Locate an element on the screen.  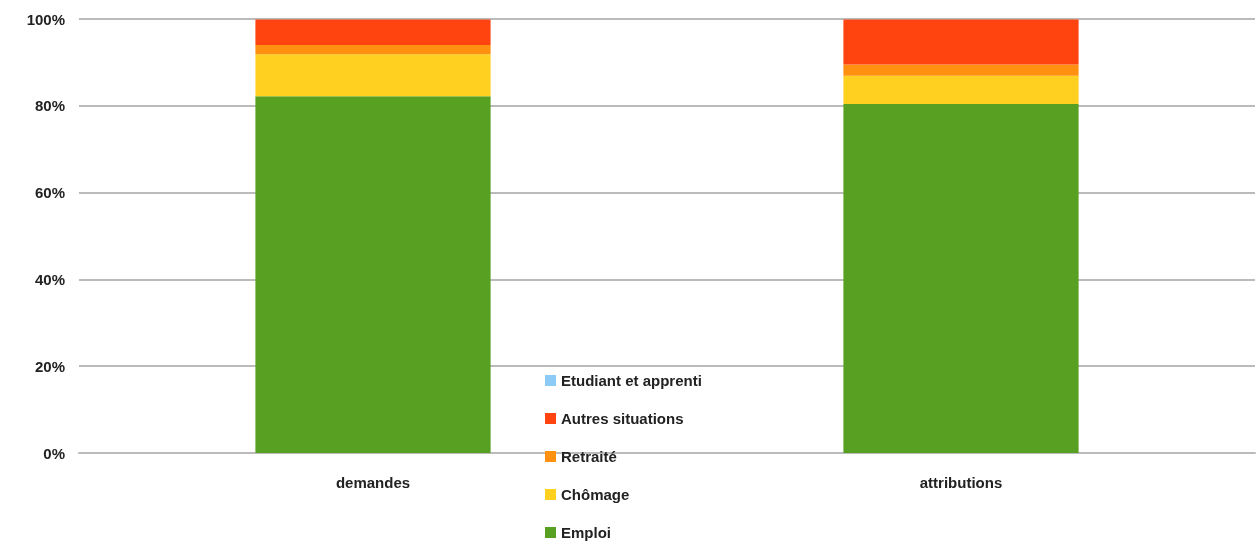
y-tick-label: 100% is located at coordinates (45, 19).